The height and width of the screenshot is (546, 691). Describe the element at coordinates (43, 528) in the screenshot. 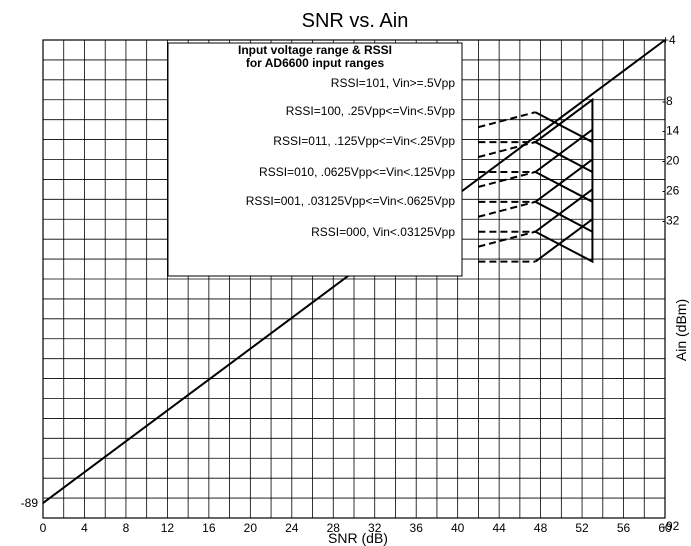

I see `x-tick-label: 0` at that location.